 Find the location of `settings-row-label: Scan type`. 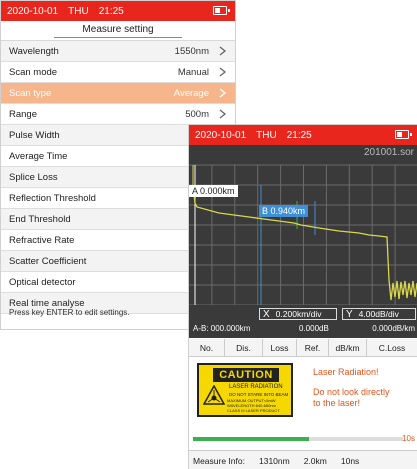

settings-row-label: Scan type is located at coordinates (30, 93).